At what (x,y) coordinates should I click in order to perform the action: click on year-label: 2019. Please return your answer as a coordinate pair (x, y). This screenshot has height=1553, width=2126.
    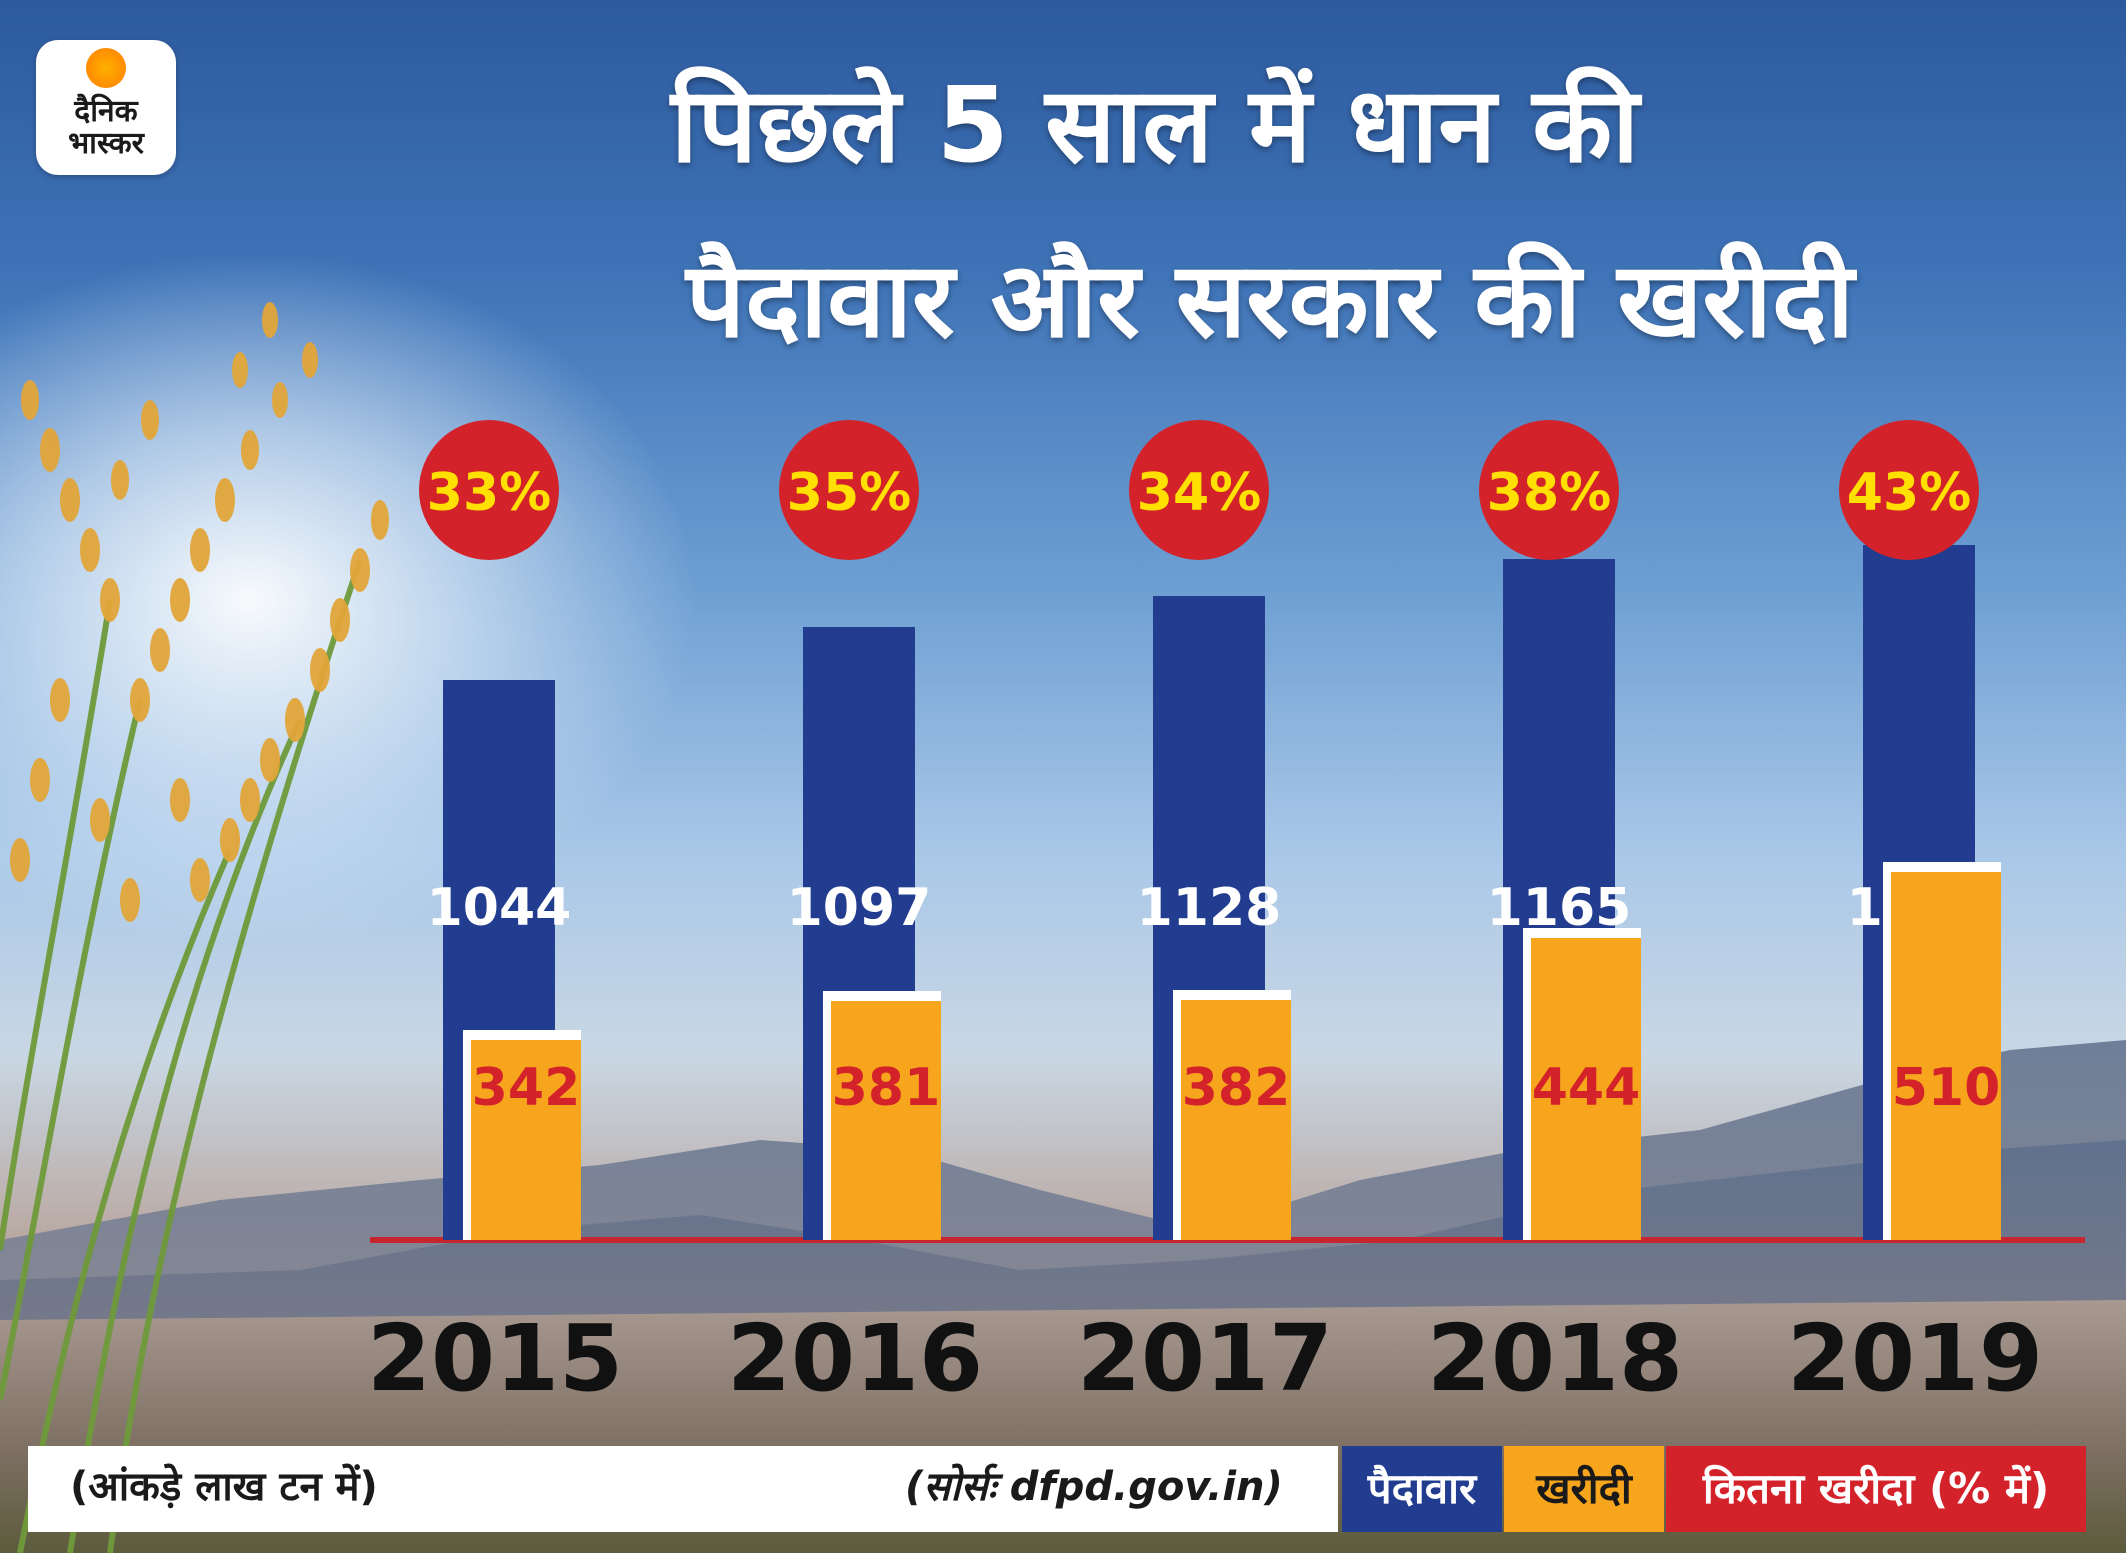
    Looking at the image, I should click on (1915, 1358).